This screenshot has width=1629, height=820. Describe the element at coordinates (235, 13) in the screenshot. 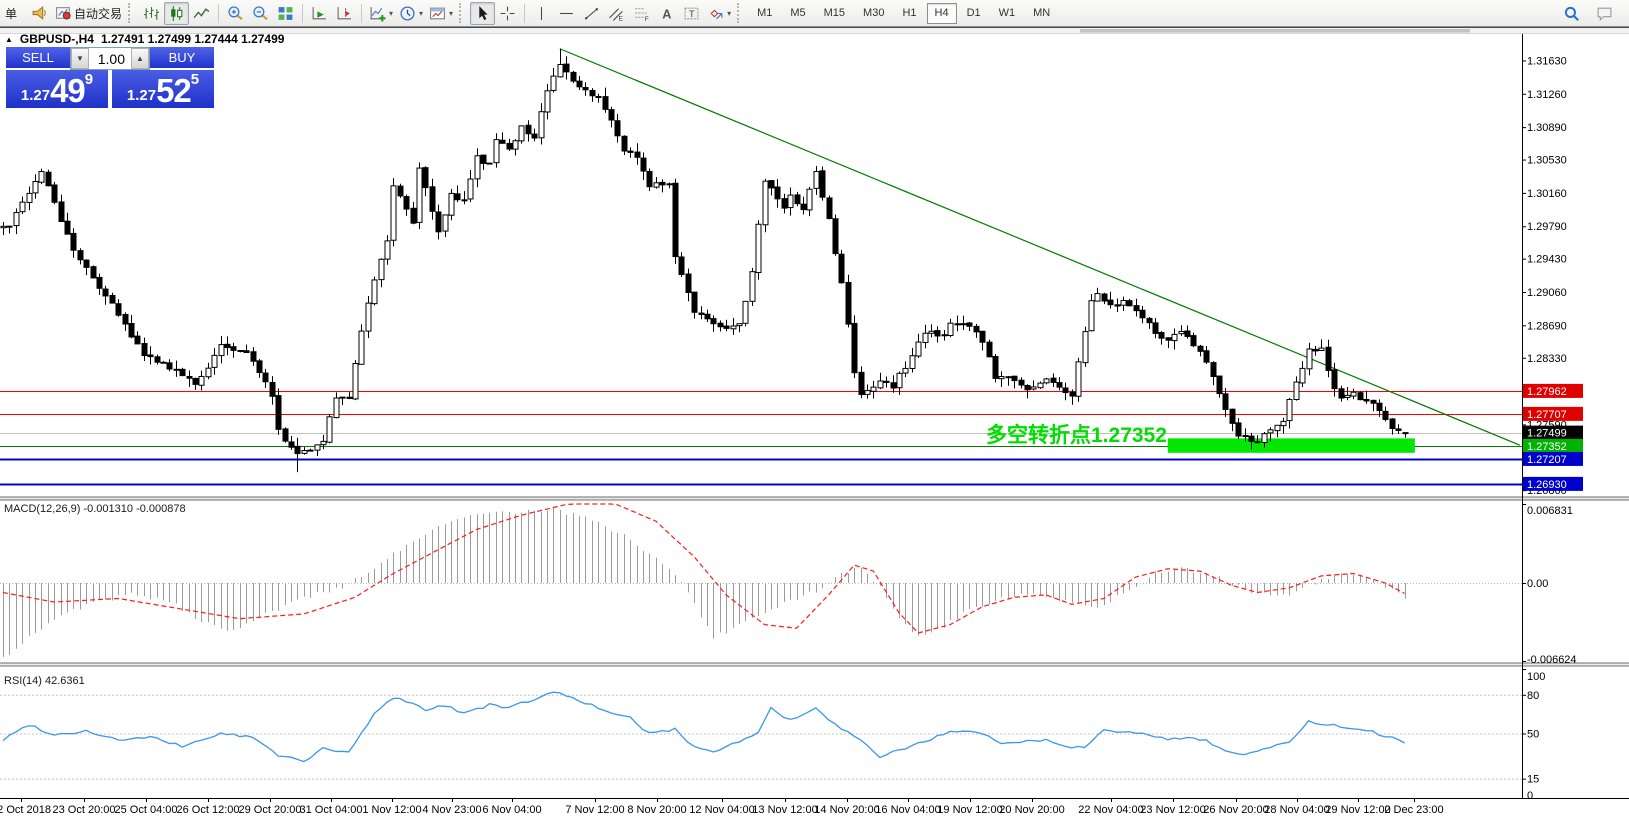

I see `zoom-in-button` at that location.